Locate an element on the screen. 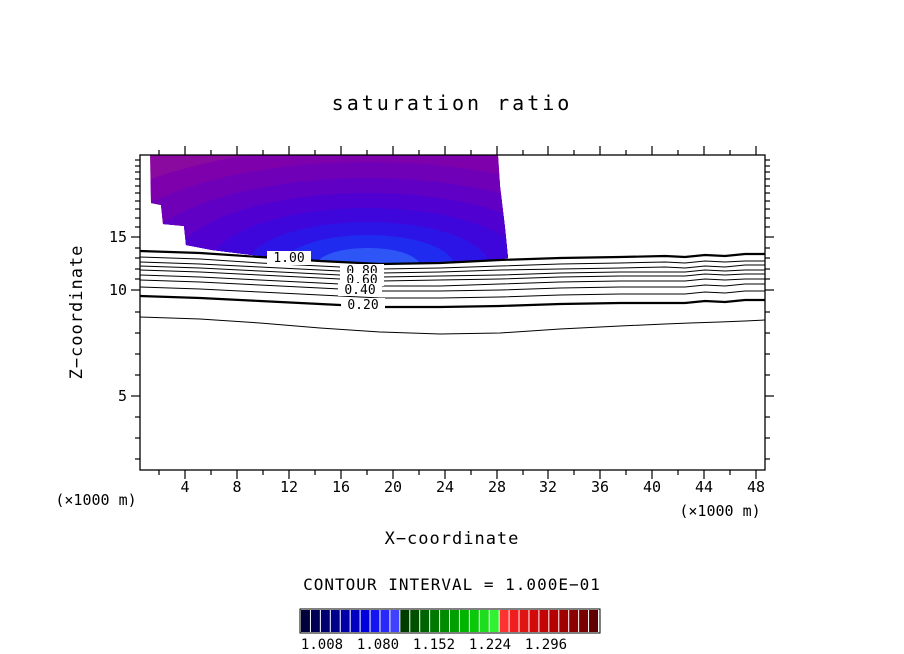 The height and width of the screenshot is (654, 904). x-axis-tick-label: 48 is located at coordinates (756, 487).